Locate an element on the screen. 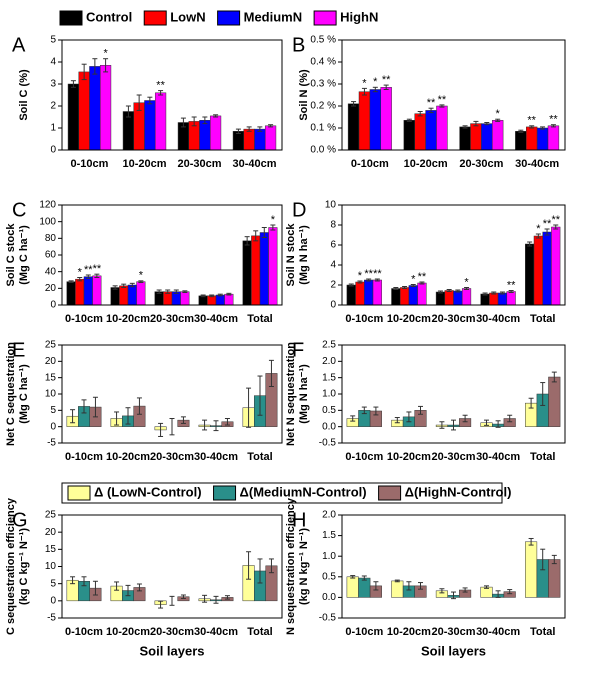 This screenshot has height=687, width=600. y-axis-label: Soil N stock is located at coordinates (291, 255).